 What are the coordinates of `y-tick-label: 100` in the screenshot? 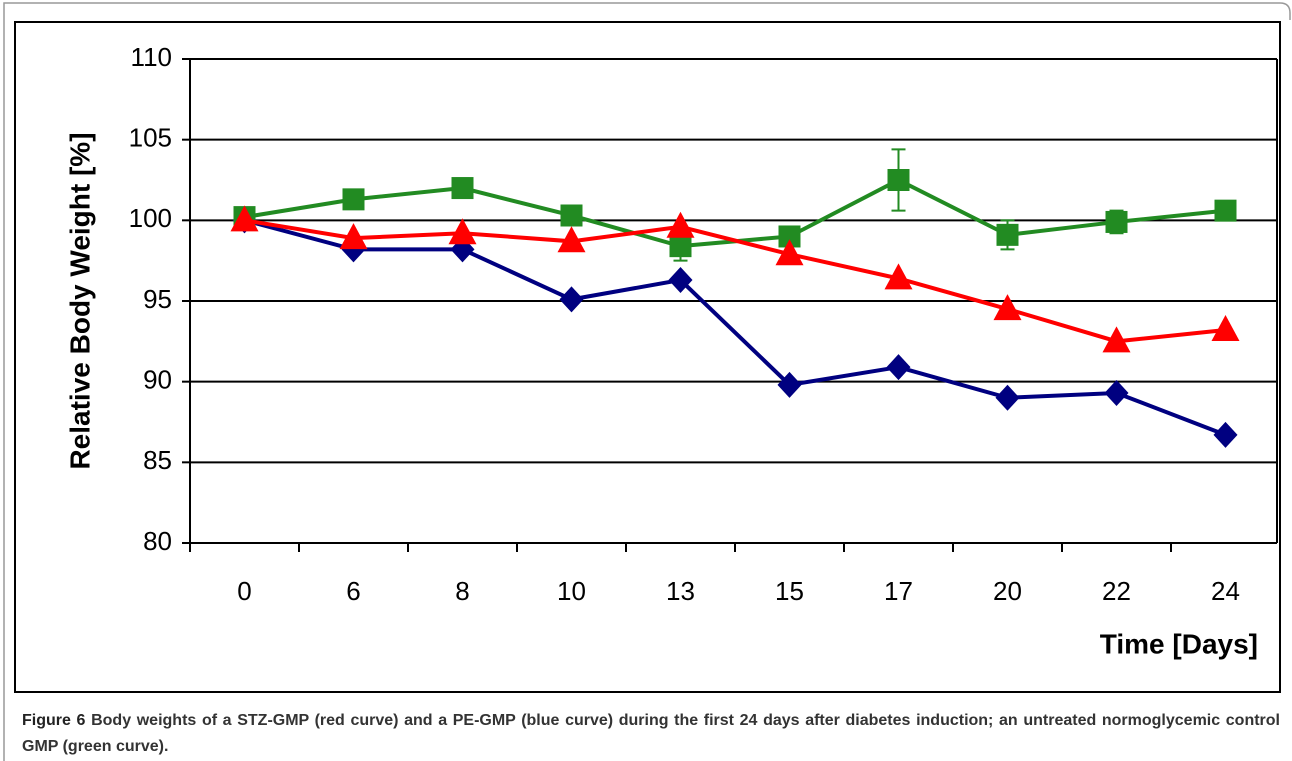 It's located at (150, 218).